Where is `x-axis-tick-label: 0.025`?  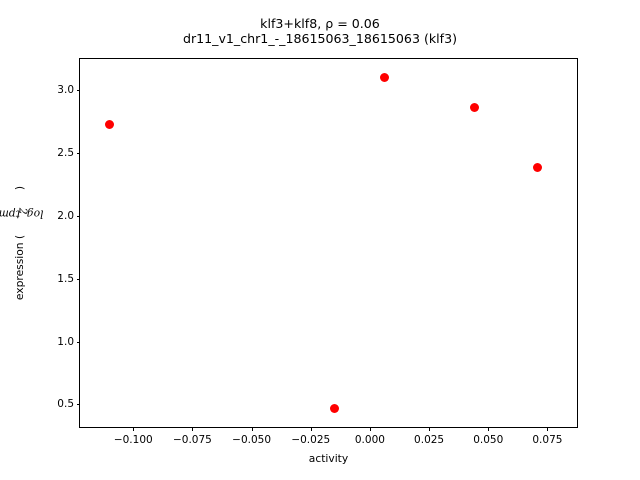 x-axis-tick-label: 0.025 is located at coordinates (429, 440).